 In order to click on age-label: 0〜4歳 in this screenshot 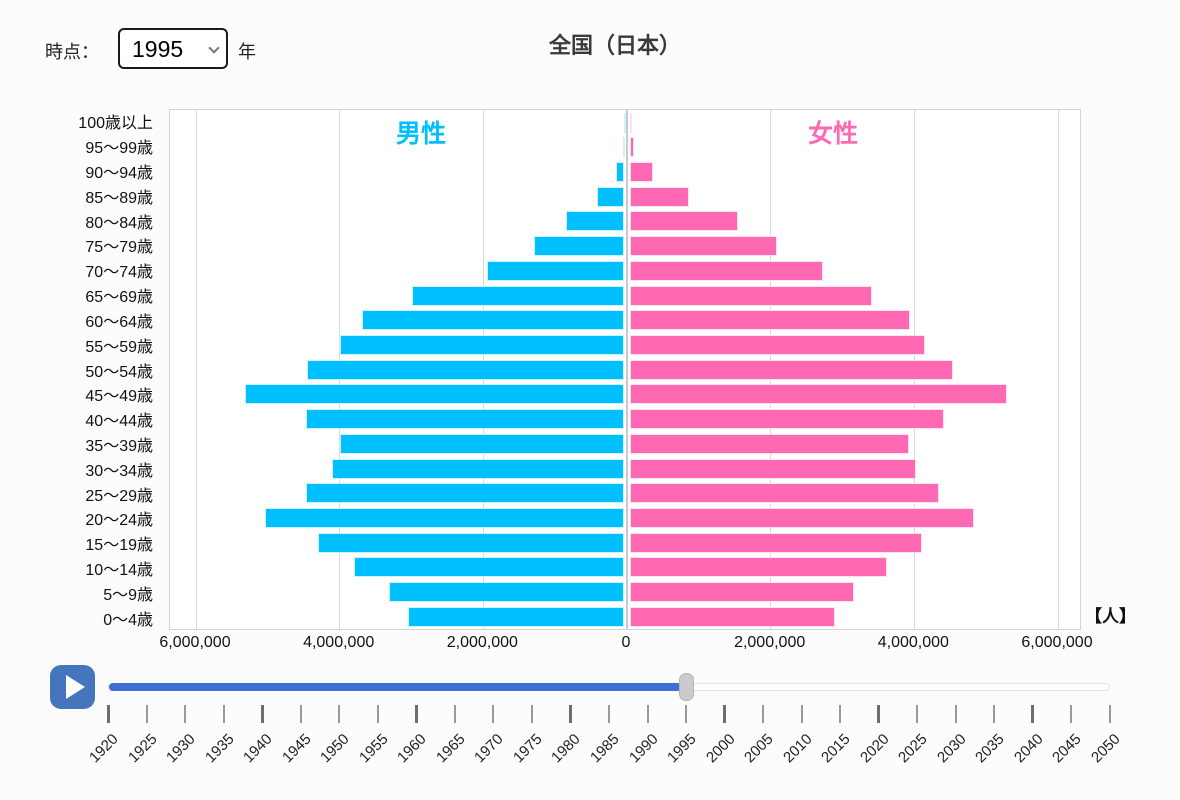, I will do `click(128, 620)`.